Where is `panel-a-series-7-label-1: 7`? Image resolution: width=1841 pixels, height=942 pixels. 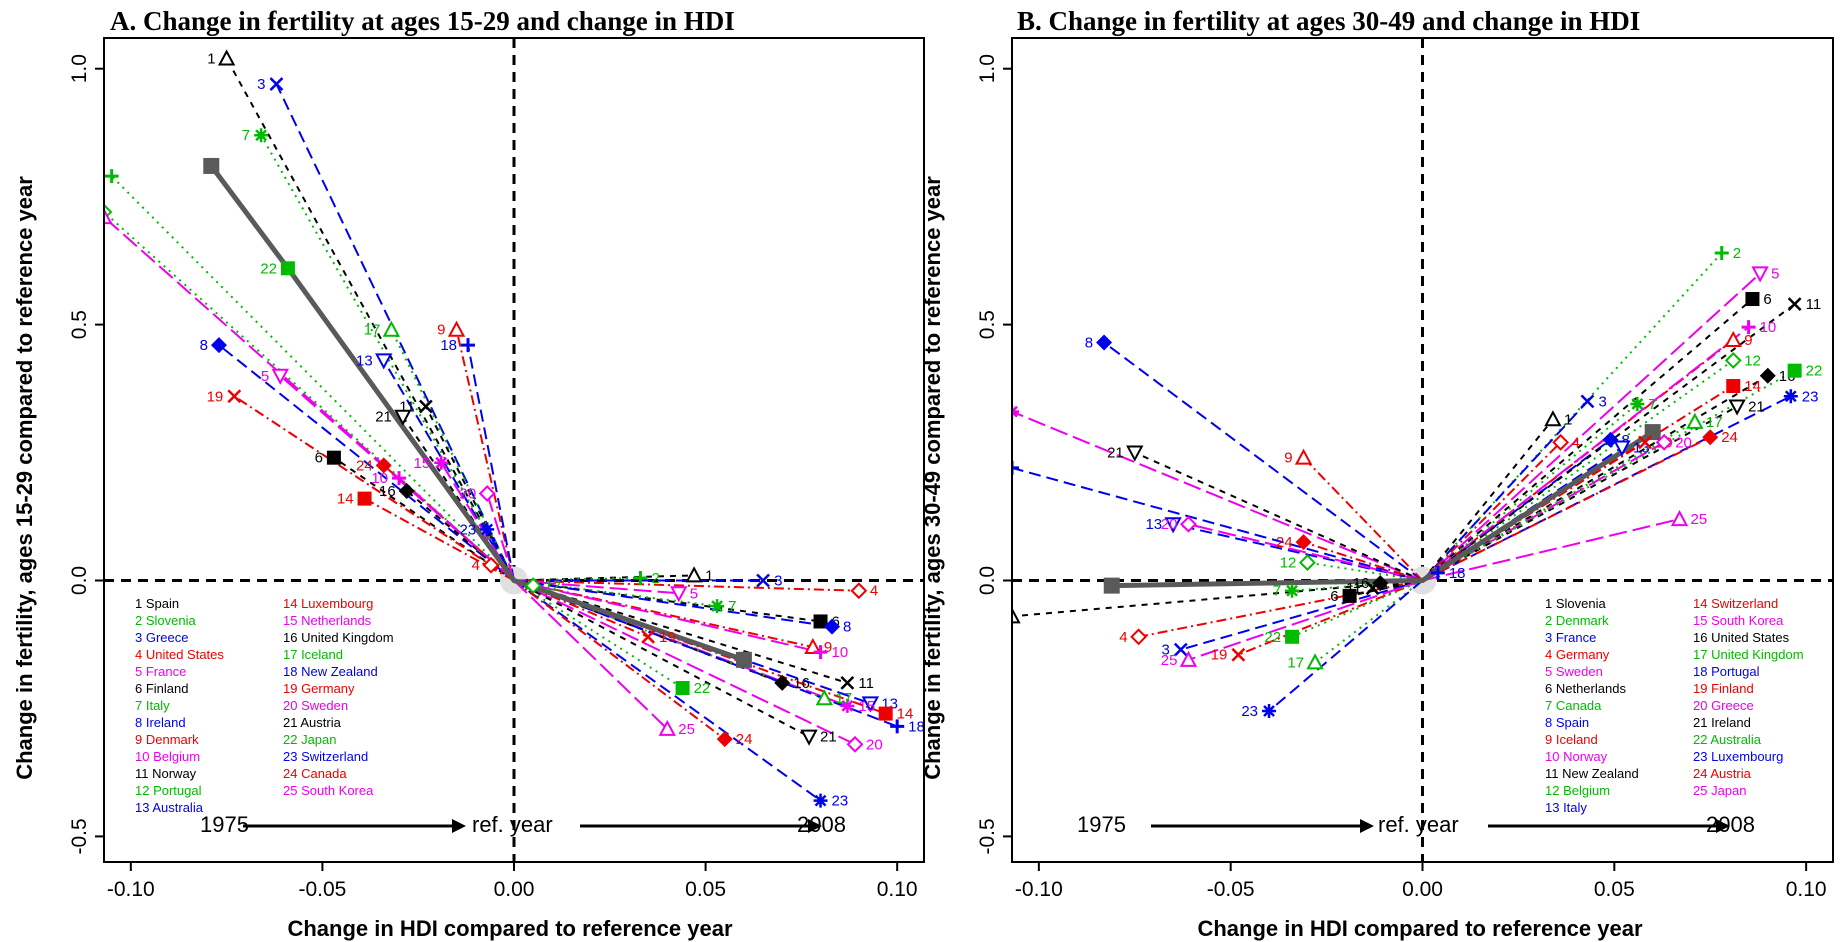
panel-a-series-7-label-1: 7 is located at coordinates (732, 606).